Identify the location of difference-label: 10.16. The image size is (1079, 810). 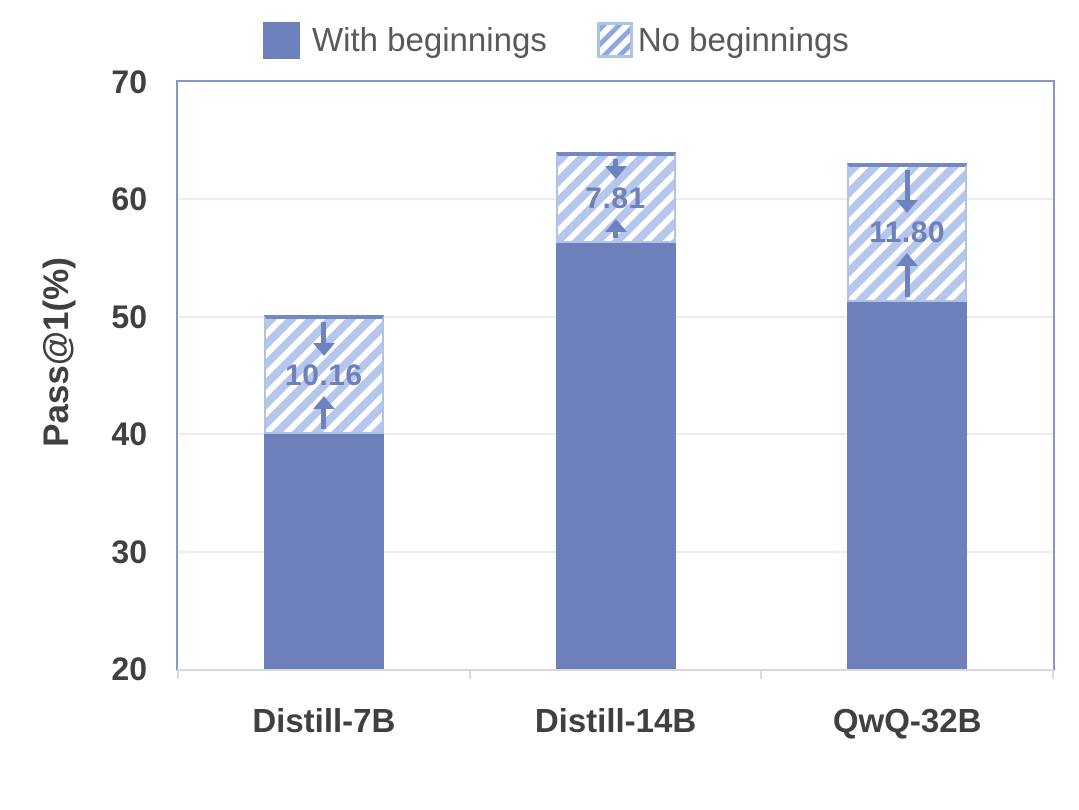
(324, 375).